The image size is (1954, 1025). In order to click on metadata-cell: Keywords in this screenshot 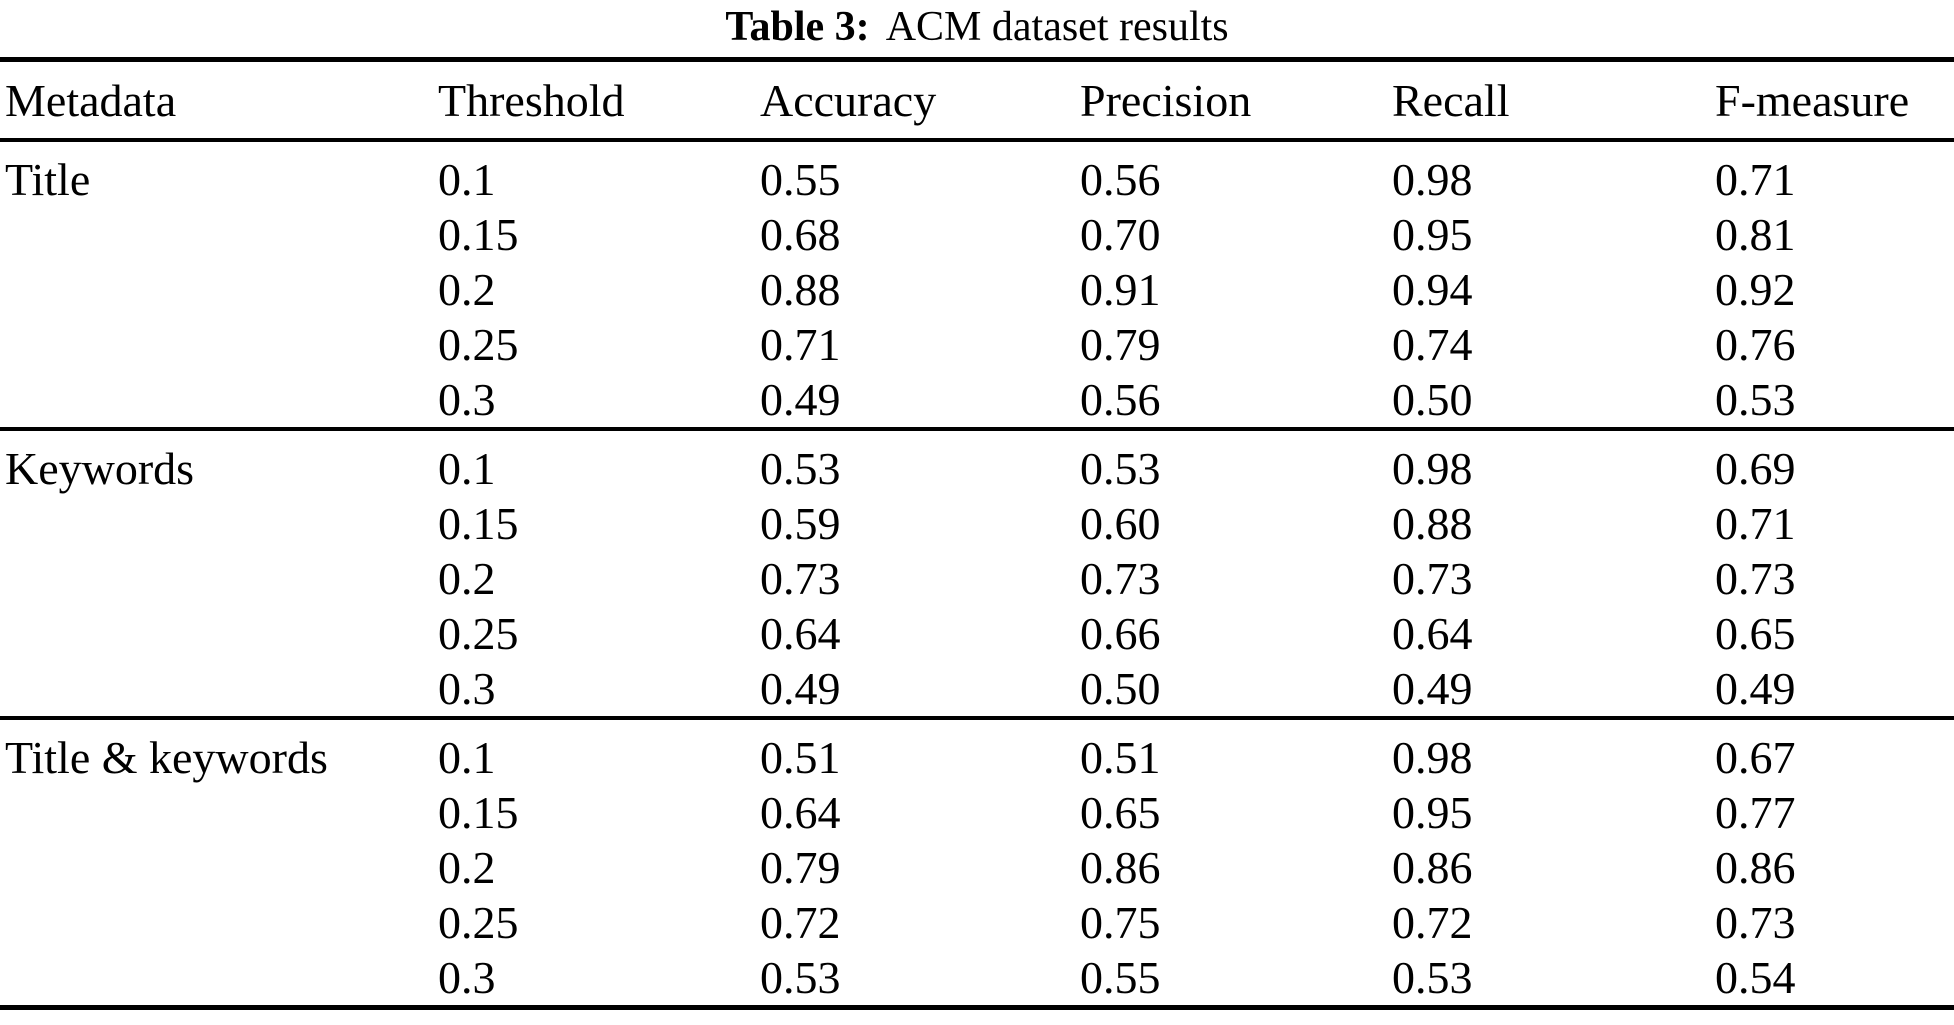, I will do `click(216, 461)`.